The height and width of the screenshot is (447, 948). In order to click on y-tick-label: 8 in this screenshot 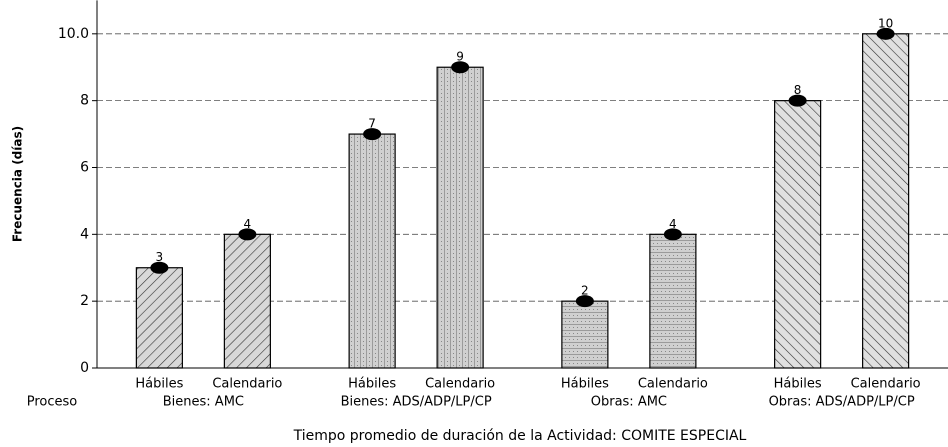, I will do `click(84, 101)`.